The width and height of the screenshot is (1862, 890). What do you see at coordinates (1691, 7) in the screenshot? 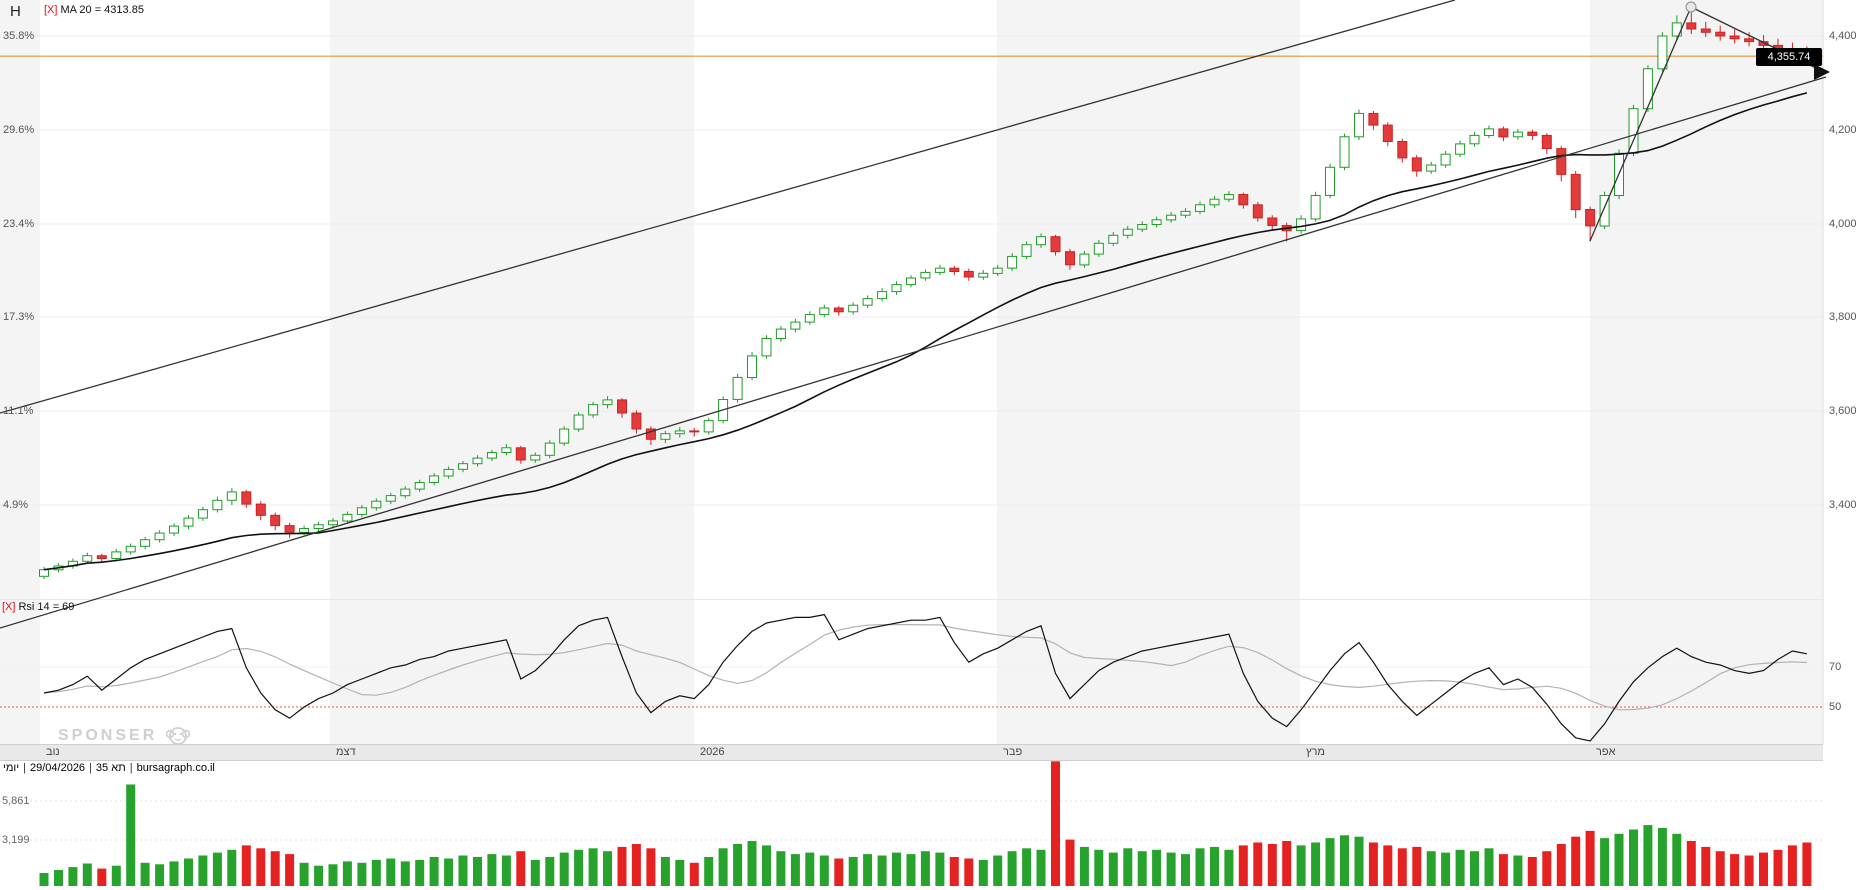
I see `peak-marker` at bounding box center [1691, 7].